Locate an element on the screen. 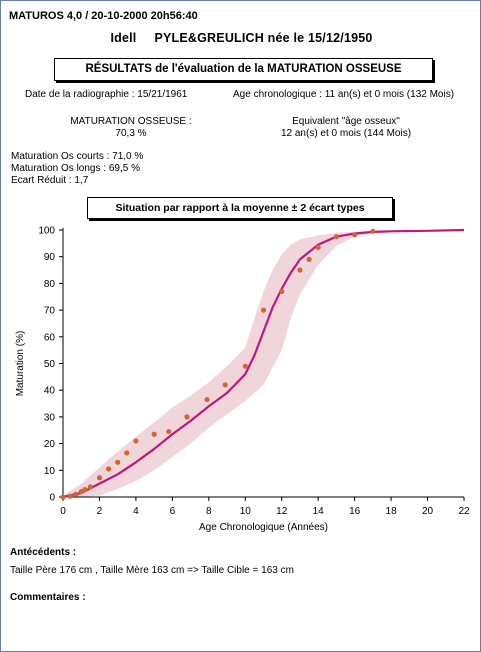 This screenshot has width=481, height=652. y-tick-label: 40 is located at coordinates (50, 391).